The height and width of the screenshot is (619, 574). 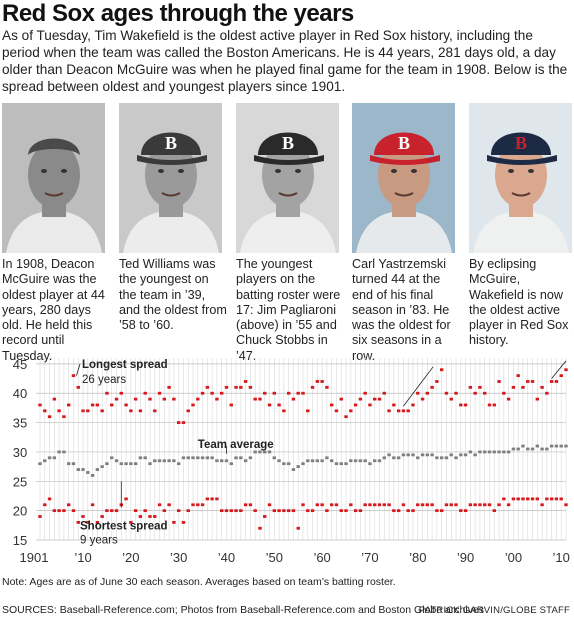 I want to click on x-tick-label: ’10, so click(x=82, y=557).